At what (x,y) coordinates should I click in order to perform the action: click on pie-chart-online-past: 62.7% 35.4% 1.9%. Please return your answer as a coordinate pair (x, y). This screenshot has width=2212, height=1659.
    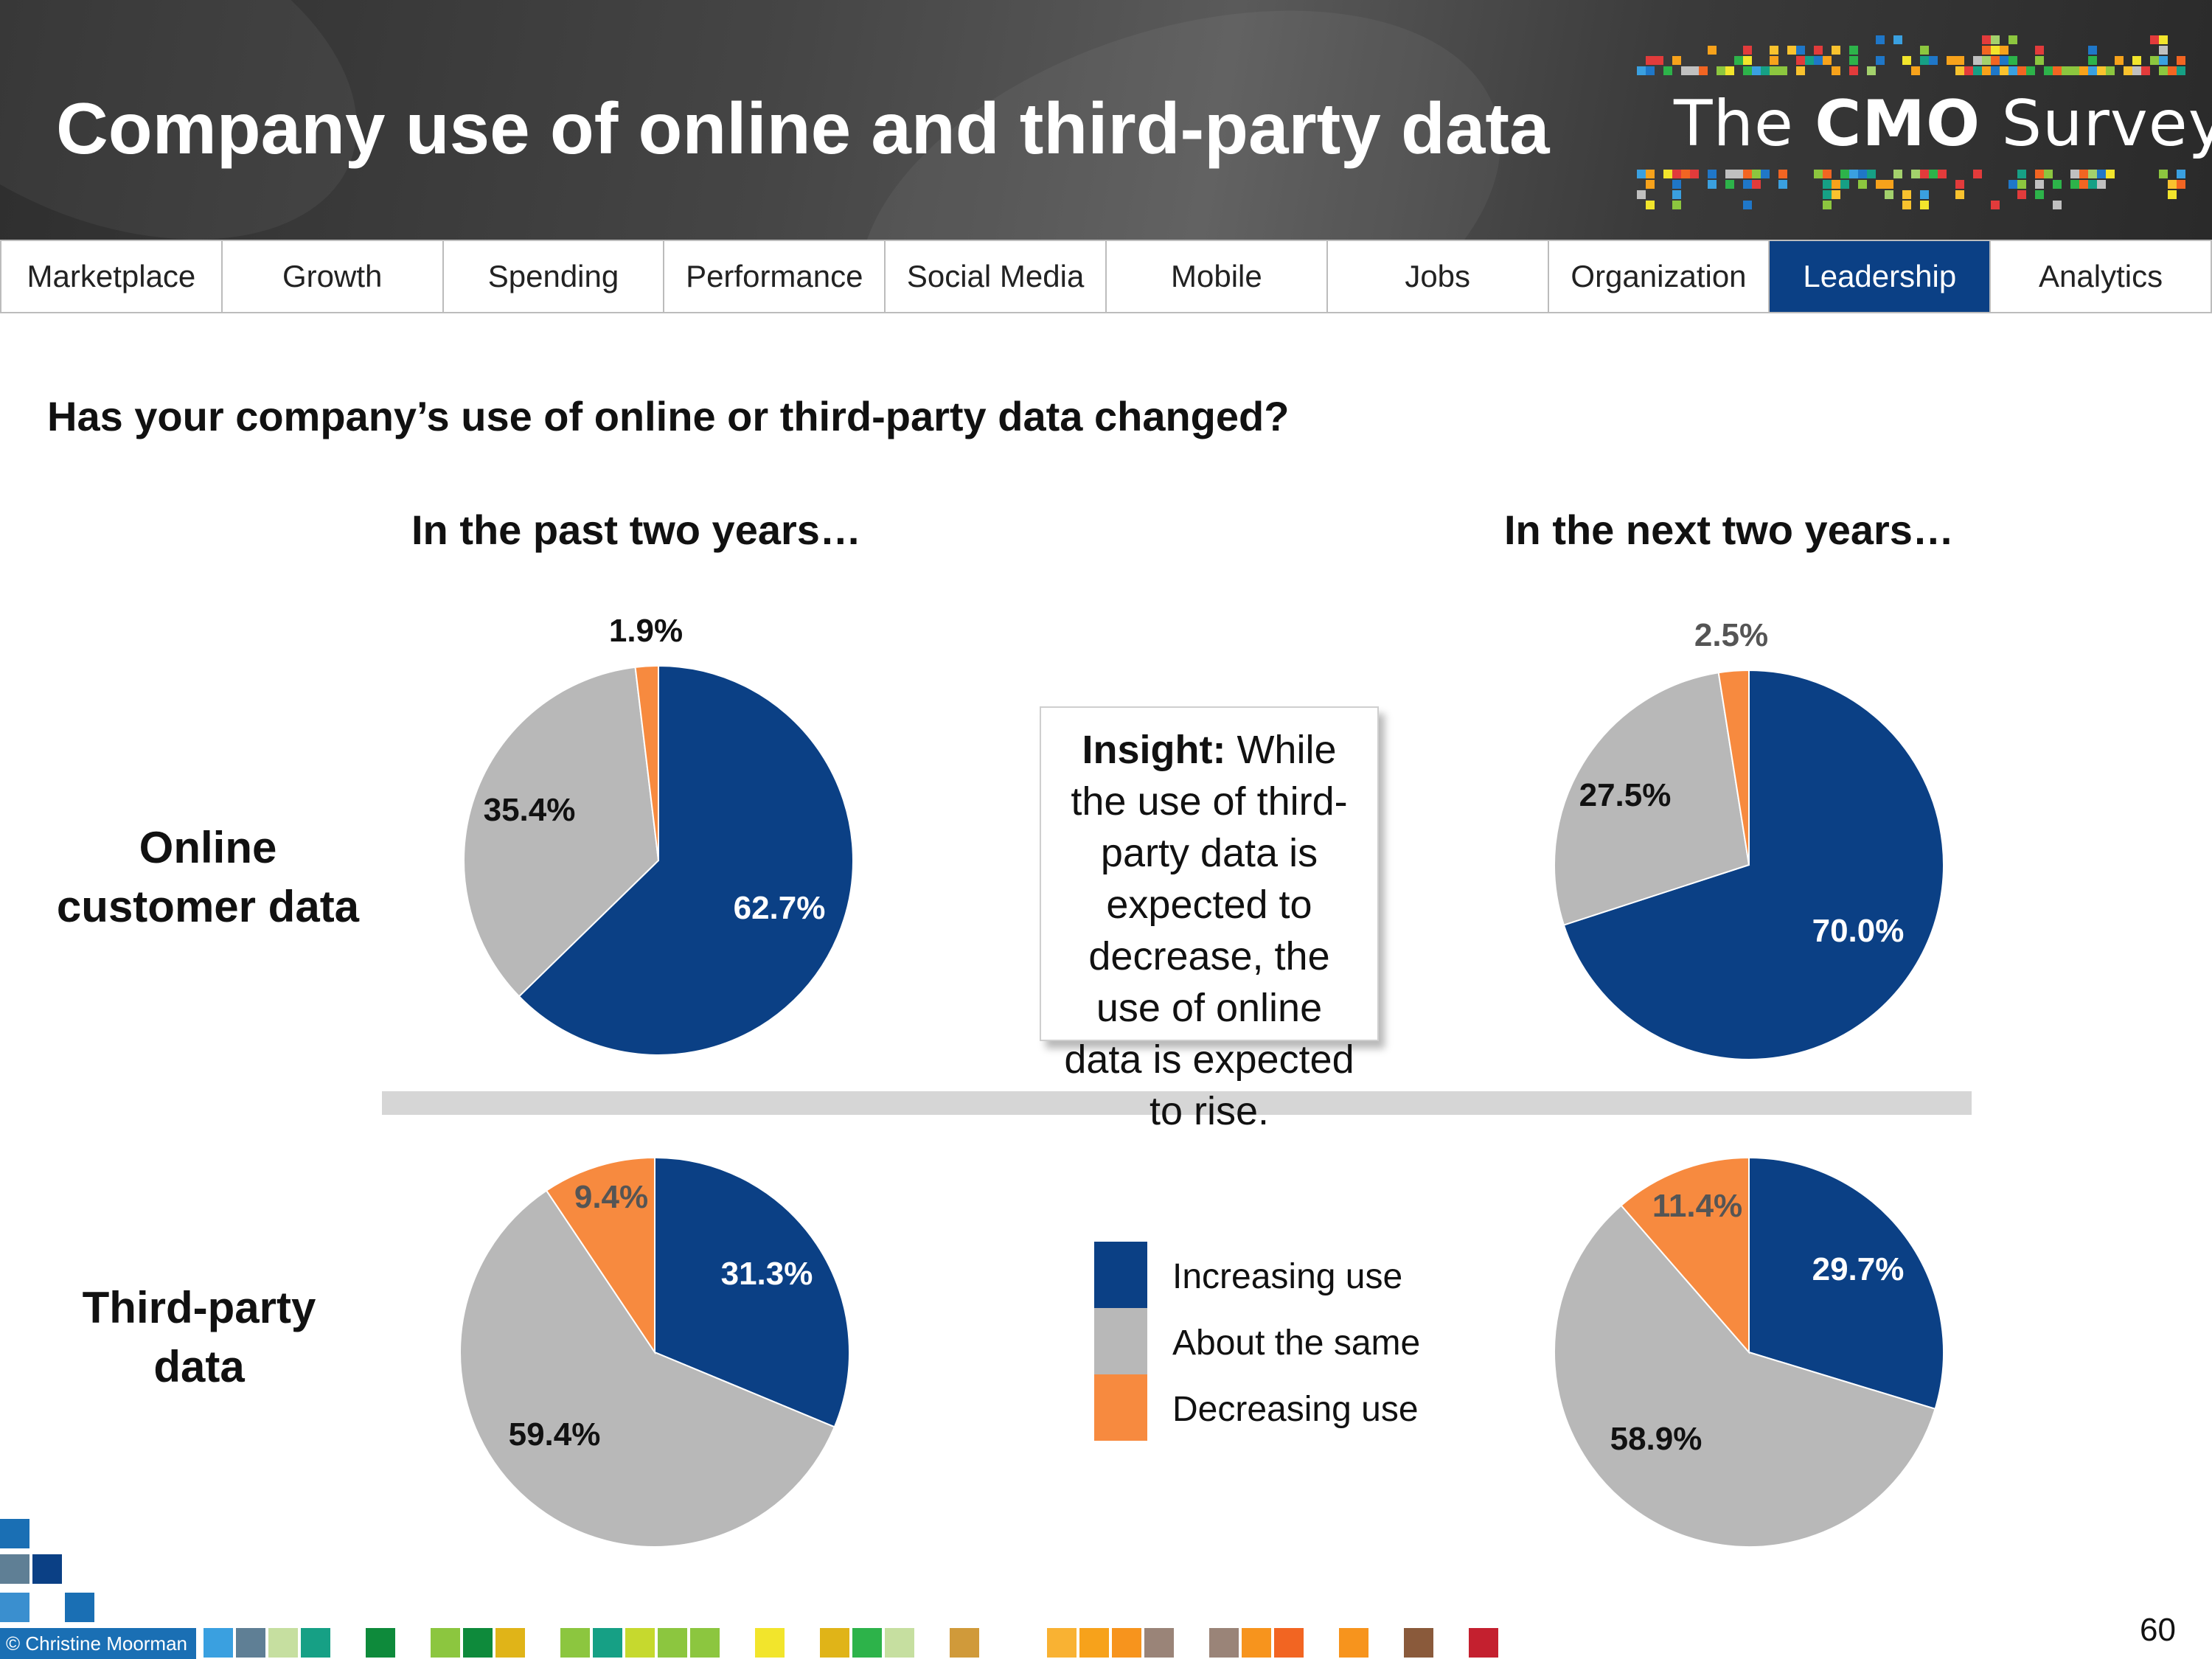
    Looking at the image, I should click on (658, 834).